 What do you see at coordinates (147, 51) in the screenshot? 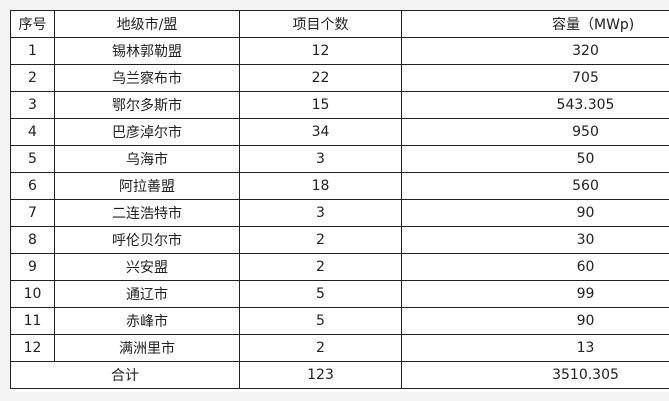
I see `cell-city: 锡林郭勒盟` at bounding box center [147, 51].